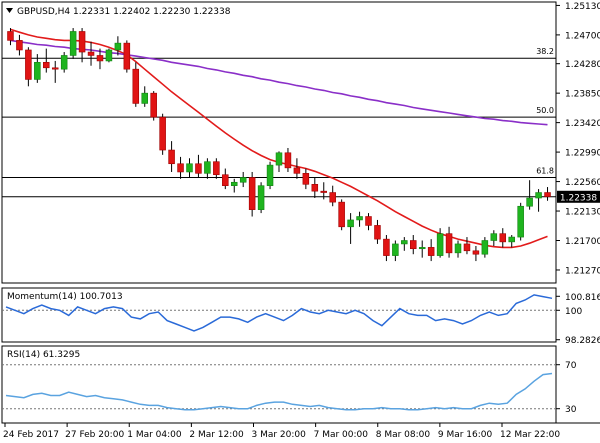 The height and width of the screenshot is (443, 600). Describe the element at coordinates (545, 51) in the screenshot. I see `fibonacci-level-label: 38.2` at that location.